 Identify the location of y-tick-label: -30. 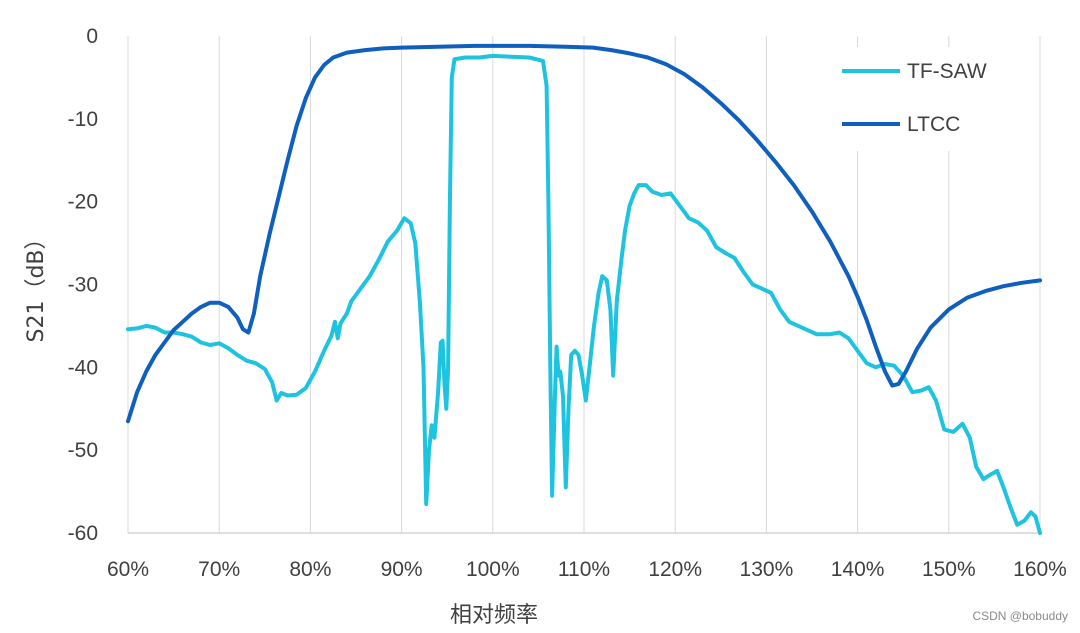
(83, 285).